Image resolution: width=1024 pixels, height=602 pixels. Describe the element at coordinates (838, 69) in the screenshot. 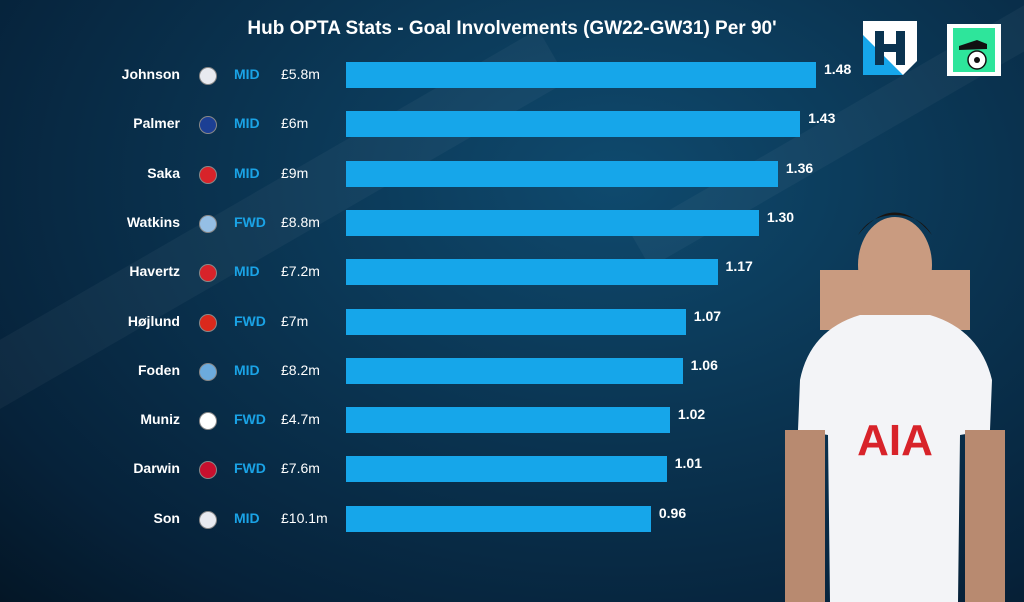

I see `value-label: 1.48` at that location.